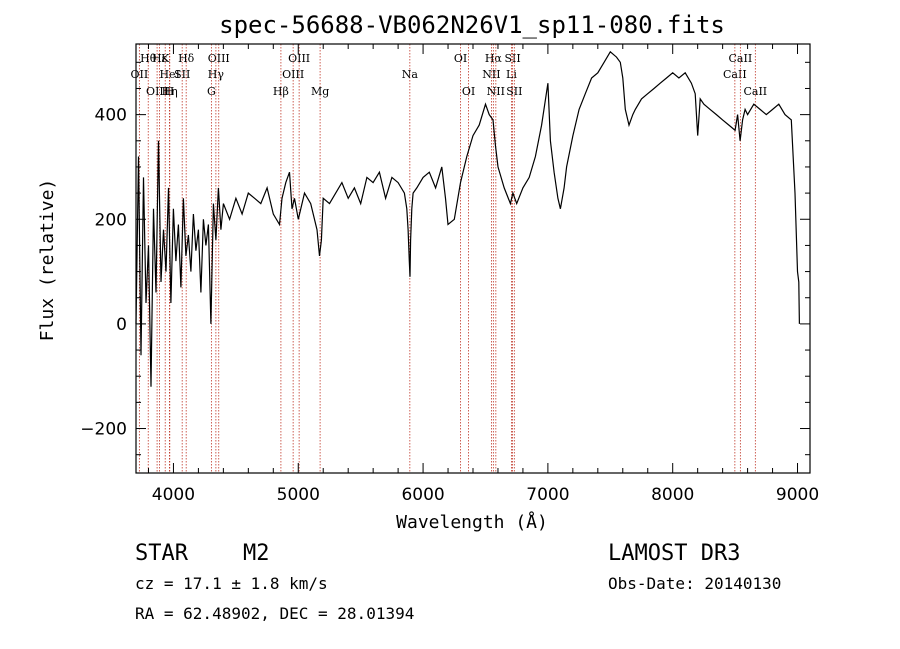 Image resolution: width=900 pixels, height=649 pixels. Describe the element at coordinates (111, 116) in the screenshot. I see `tick-label: 400` at that location.